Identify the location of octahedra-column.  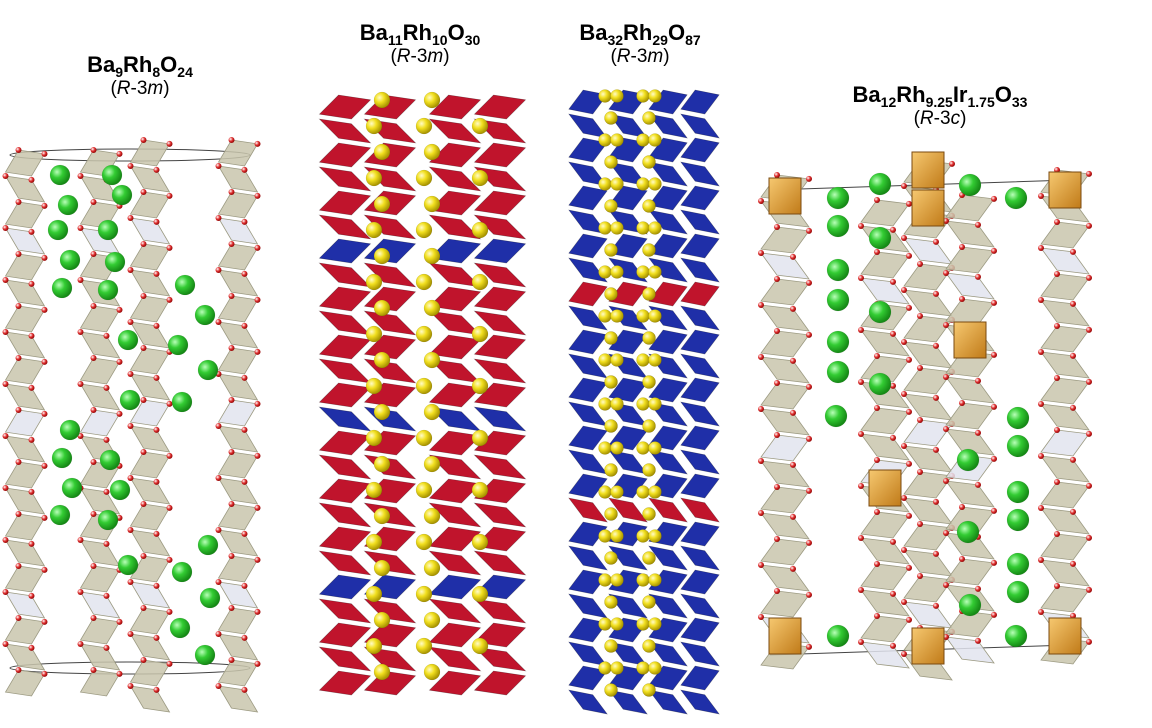
(25, 422).